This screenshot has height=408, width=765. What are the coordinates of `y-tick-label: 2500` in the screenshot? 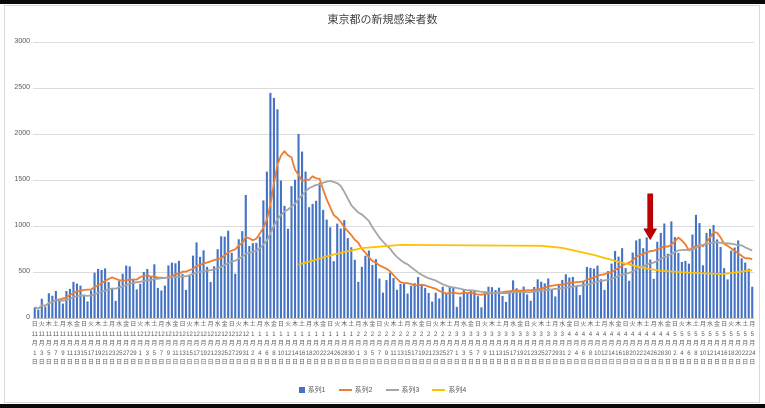 It's located at (22, 87).